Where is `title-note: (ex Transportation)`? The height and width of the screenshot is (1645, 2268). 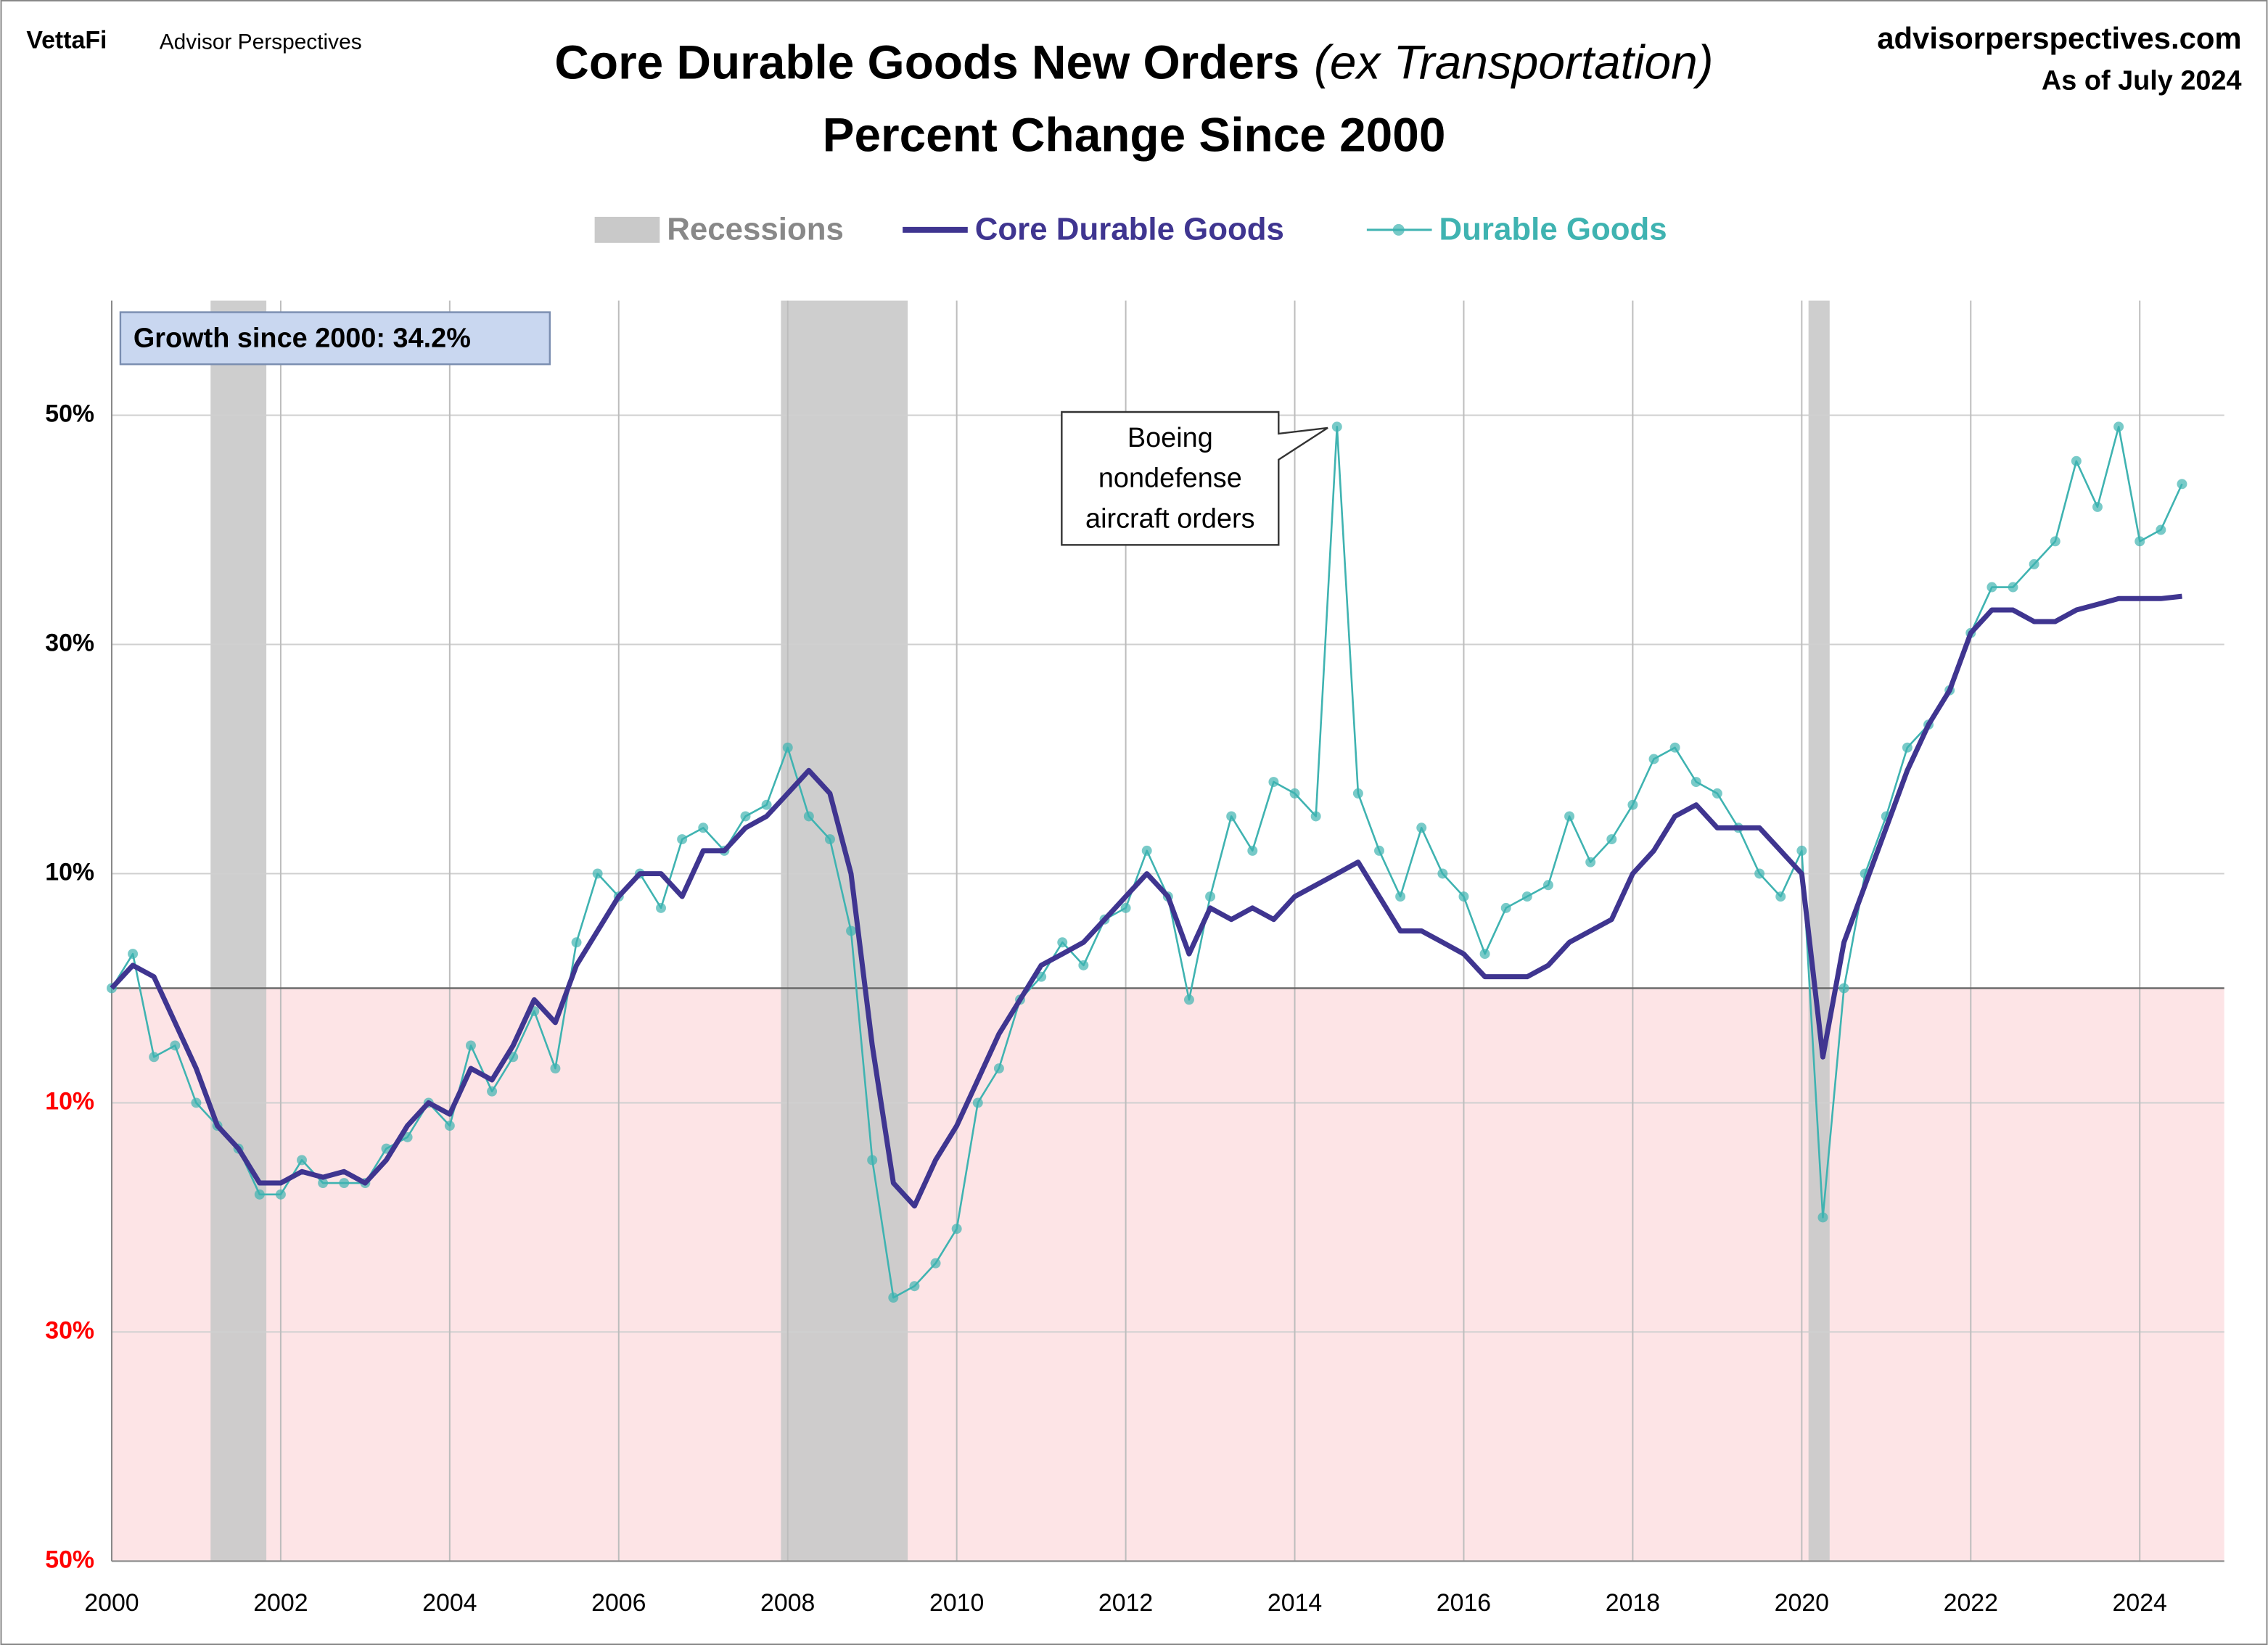 title-note: (ex Transportation) is located at coordinates (1514, 62).